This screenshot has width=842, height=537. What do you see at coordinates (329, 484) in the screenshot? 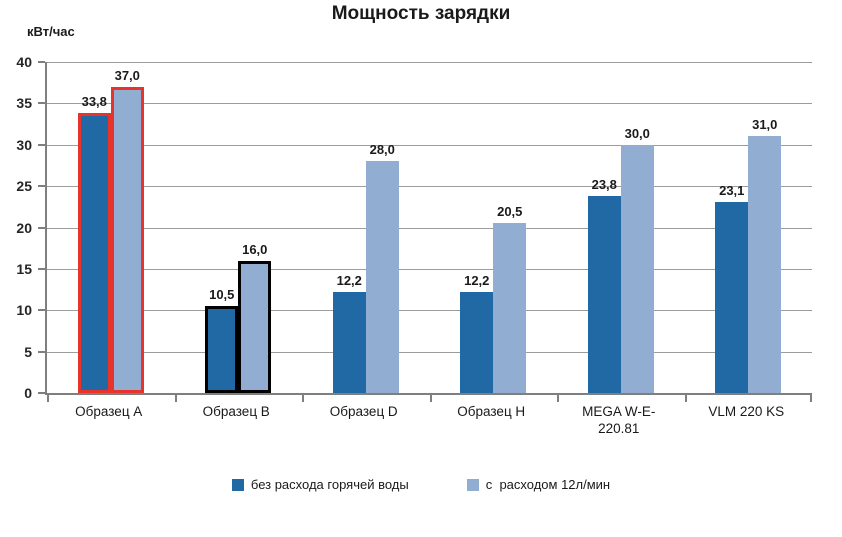
I see `legend-label-no-flow: без расхода горячей воды` at bounding box center [329, 484].